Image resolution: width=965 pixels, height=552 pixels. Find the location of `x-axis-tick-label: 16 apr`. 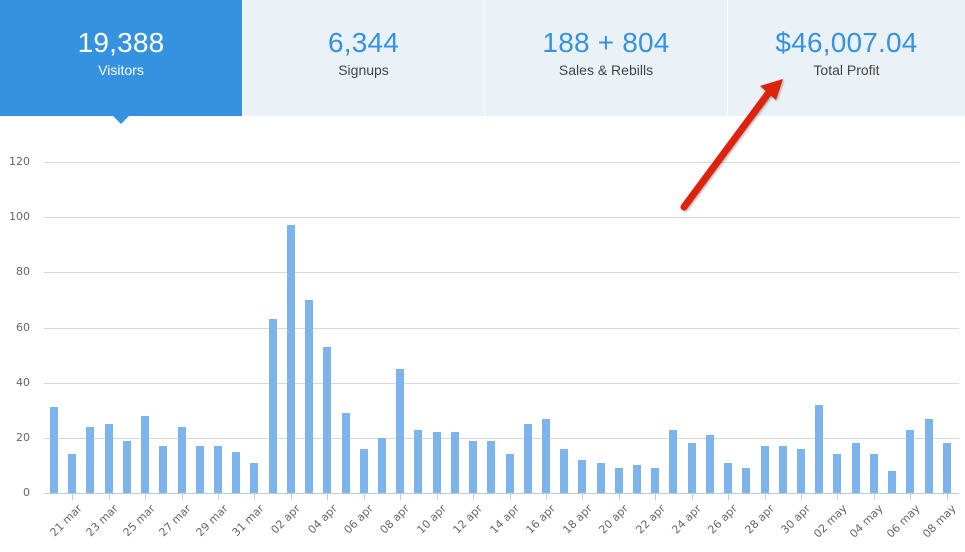

x-axis-tick-label: 16 apr is located at coordinates (541, 519).